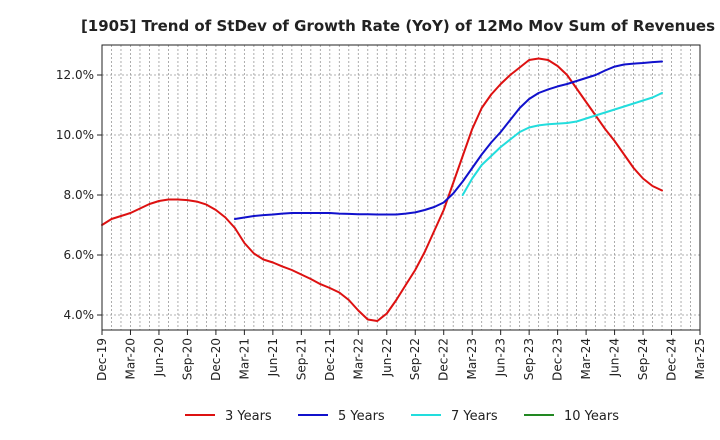 This screenshot has width=720, height=440. I want to click on y-tick-label: 6.0%, so click(79, 255).